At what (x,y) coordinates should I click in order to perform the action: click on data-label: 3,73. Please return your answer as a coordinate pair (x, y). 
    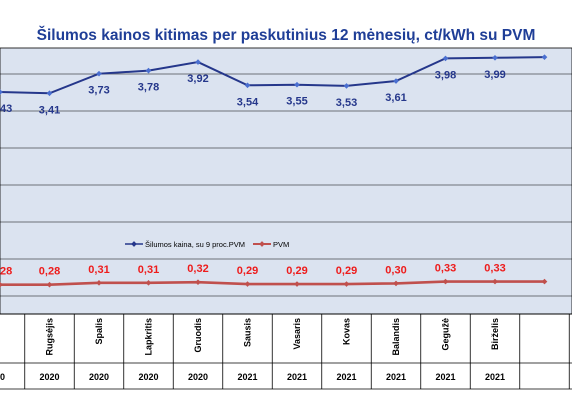
    Looking at the image, I should click on (98, 91).